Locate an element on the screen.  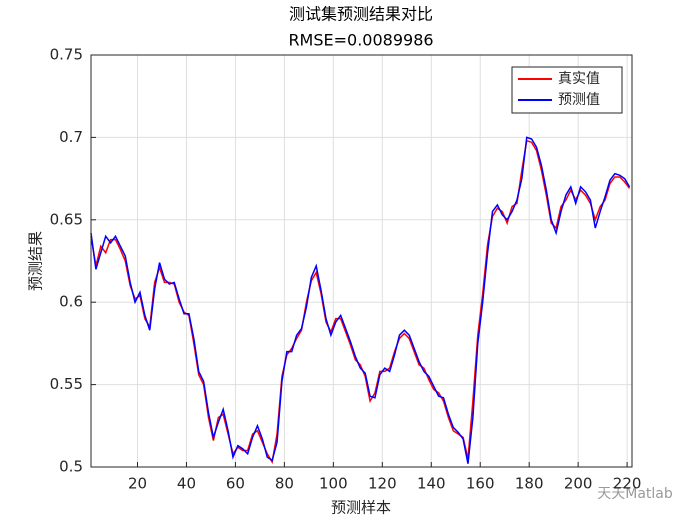
x-tick-label: 220 is located at coordinates (627, 484).